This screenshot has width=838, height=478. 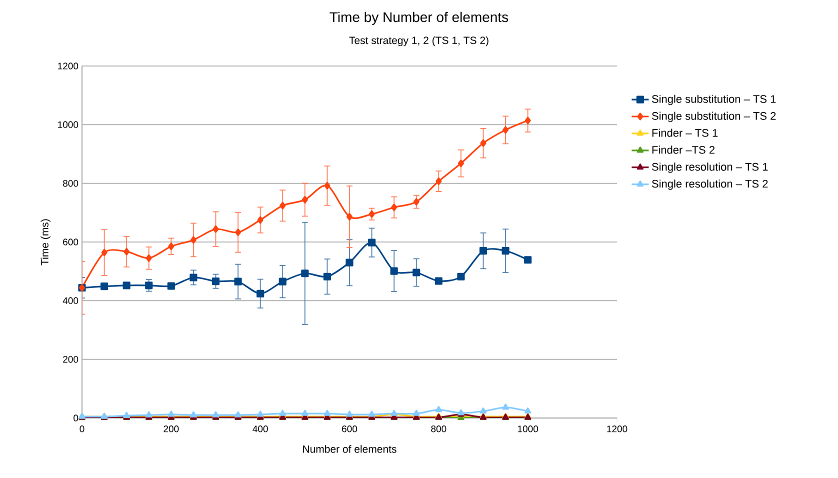 I want to click on x-tick-label: 600, so click(x=350, y=429).